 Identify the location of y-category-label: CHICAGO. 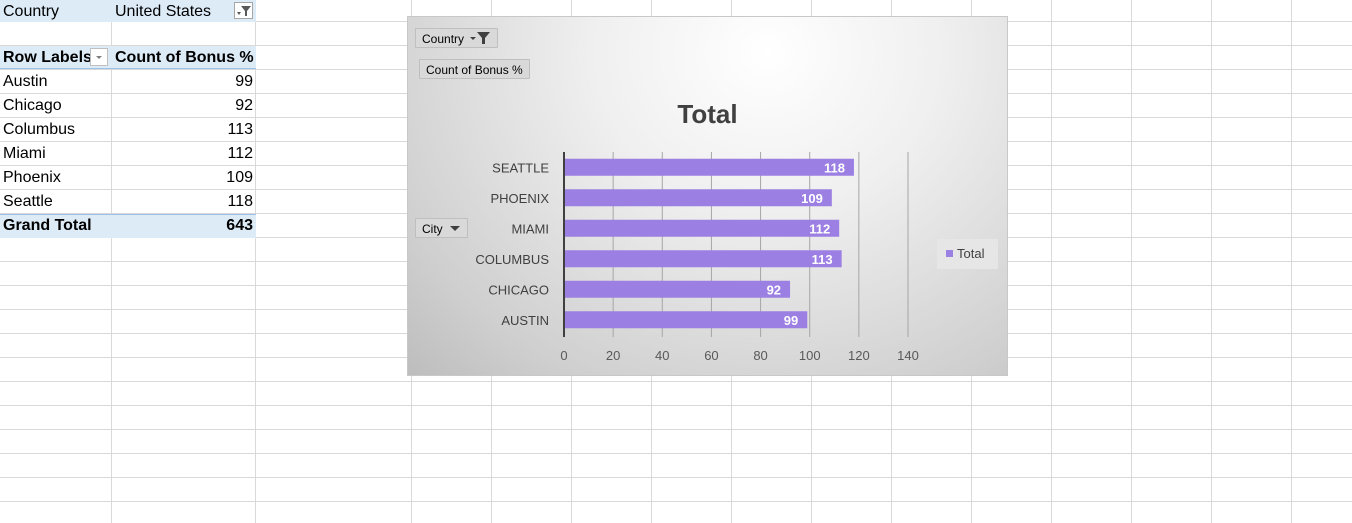
(518, 289).